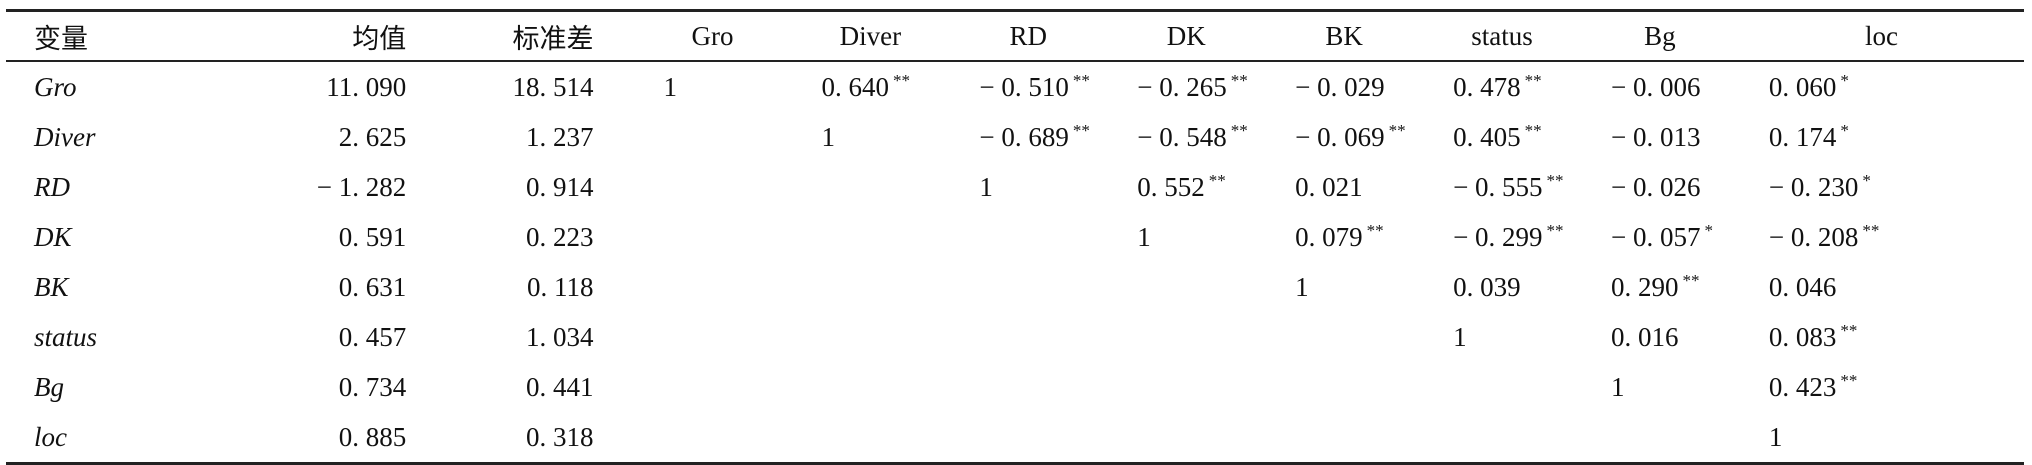 The height and width of the screenshot is (465, 2032). I want to click on row-label: Diver, so click(65, 136).